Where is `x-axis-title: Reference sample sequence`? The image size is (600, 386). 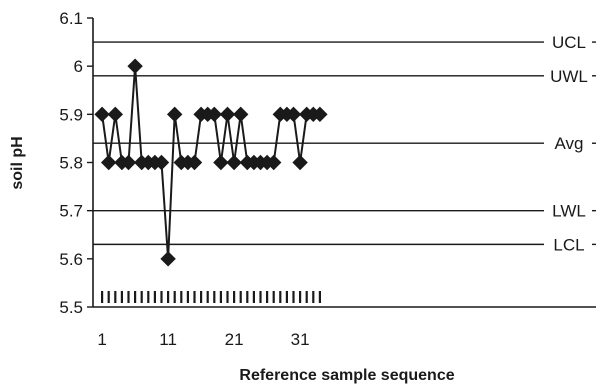
x-axis-title: Reference sample sequence is located at coordinates (346, 375).